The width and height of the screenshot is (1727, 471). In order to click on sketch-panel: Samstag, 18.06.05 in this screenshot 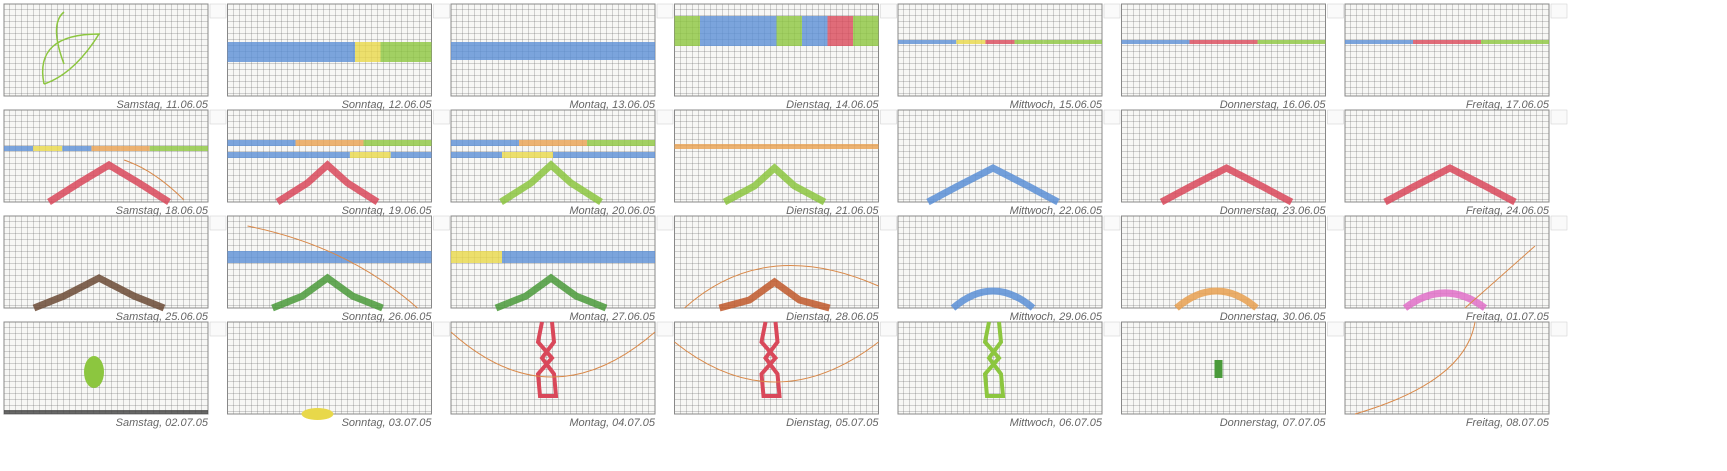, I will do `click(115, 163)`.